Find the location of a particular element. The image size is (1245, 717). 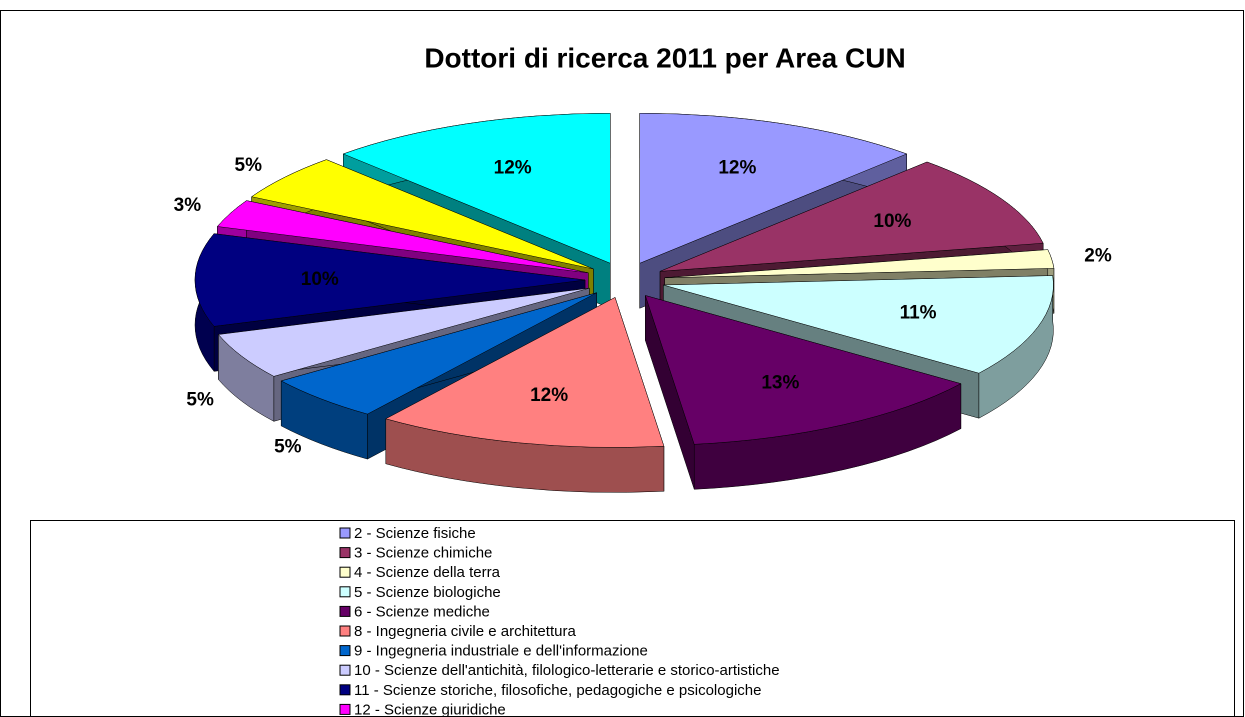

data-label: 2% is located at coordinates (1098, 256).